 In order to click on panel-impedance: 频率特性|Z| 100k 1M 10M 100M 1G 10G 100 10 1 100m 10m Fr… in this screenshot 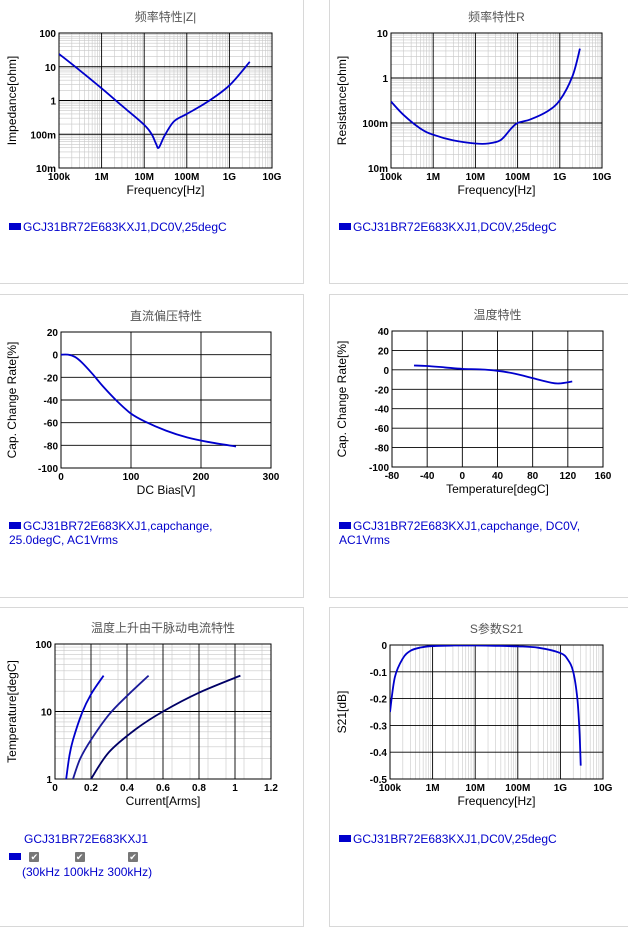, I will do `click(152, 142)`.